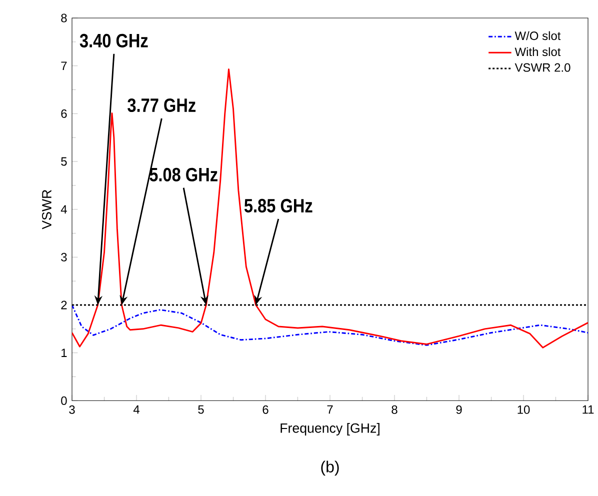 Image resolution: width=598 pixels, height=496 pixels. What do you see at coordinates (72, 409) in the screenshot?
I see `x-tick-label: 3` at bounding box center [72, 409].